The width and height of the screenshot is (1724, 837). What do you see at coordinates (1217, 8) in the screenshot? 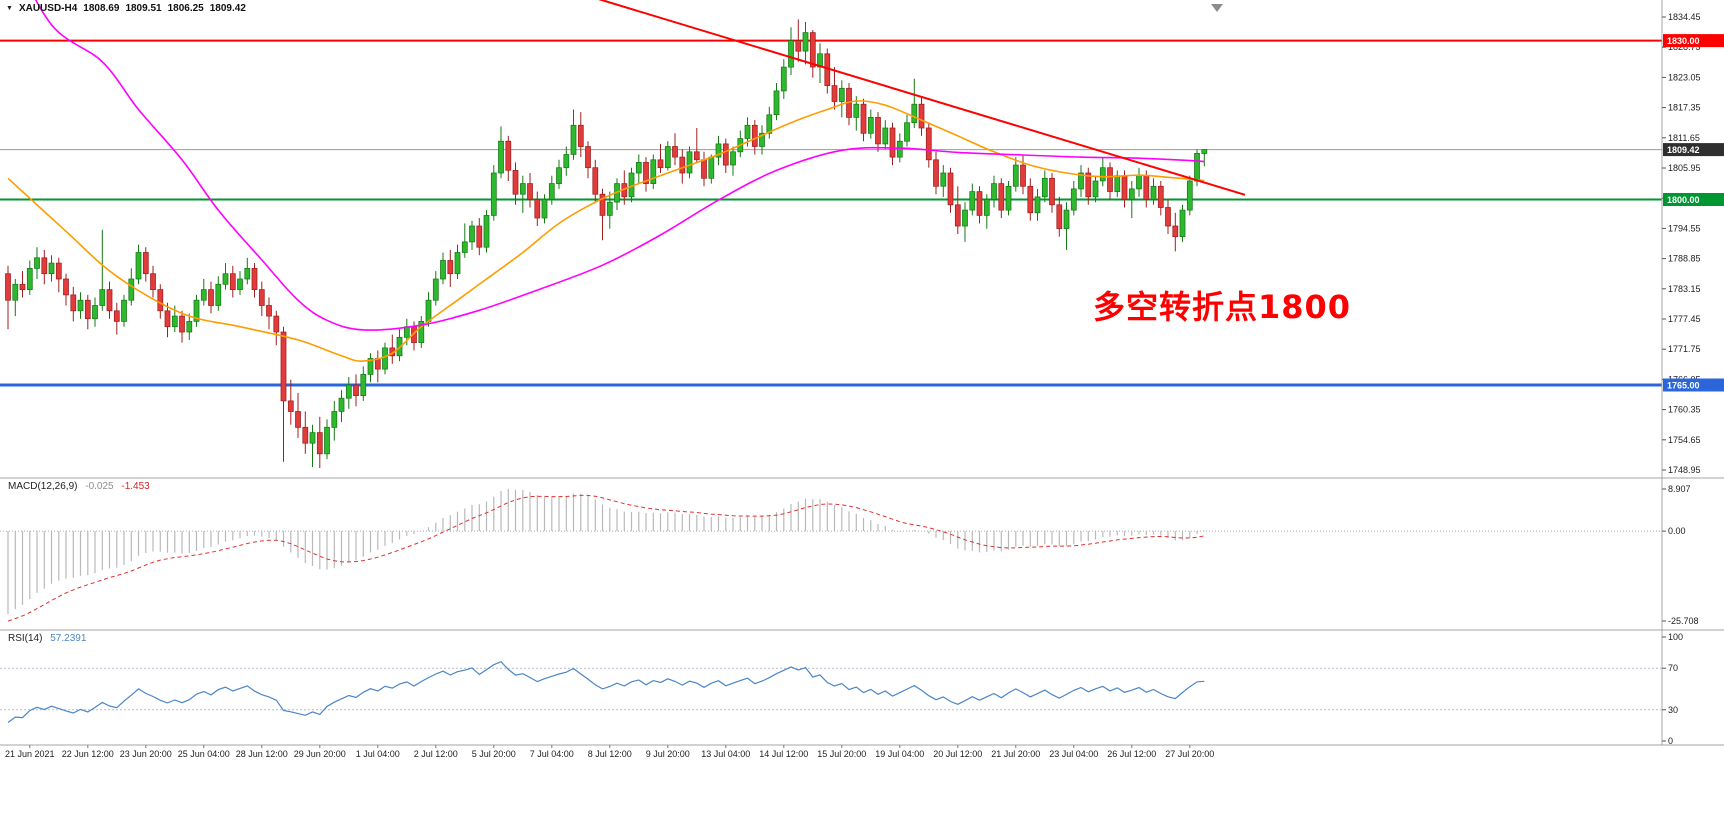
I see `chart-shift-marker-icon` at bounding box center [1217, 8].